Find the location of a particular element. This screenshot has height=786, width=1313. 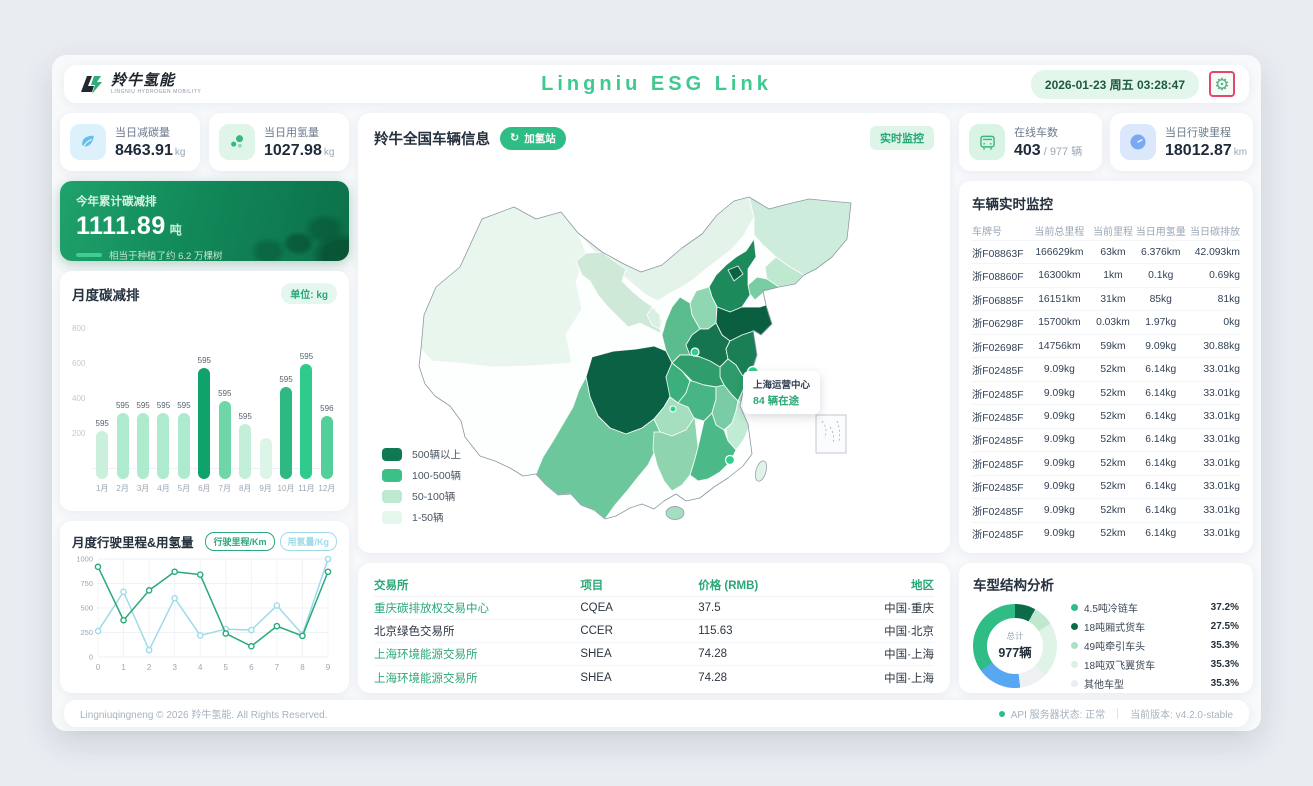

line-chart-title: 月度行驶里程&用氢量 is located at coordinates (133, 543).